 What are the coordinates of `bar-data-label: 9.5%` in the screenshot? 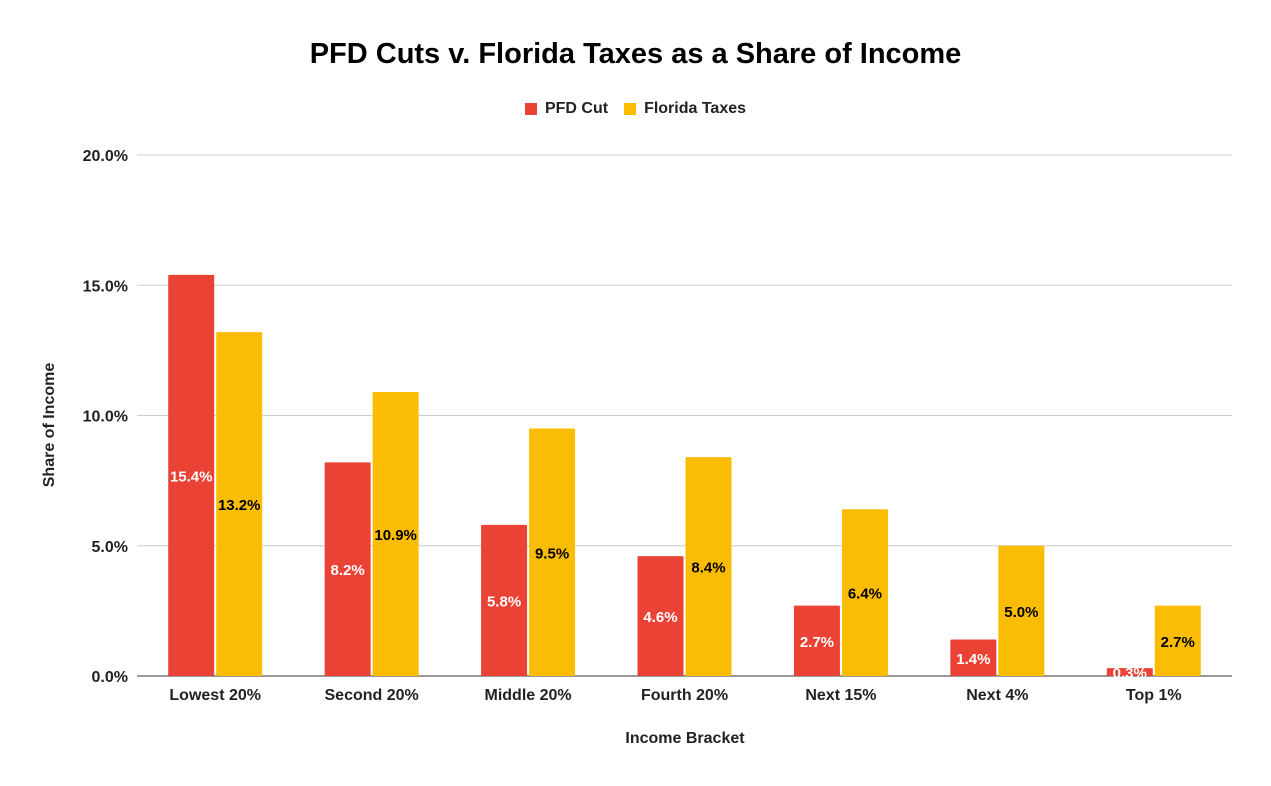 It's located at (552, 553).